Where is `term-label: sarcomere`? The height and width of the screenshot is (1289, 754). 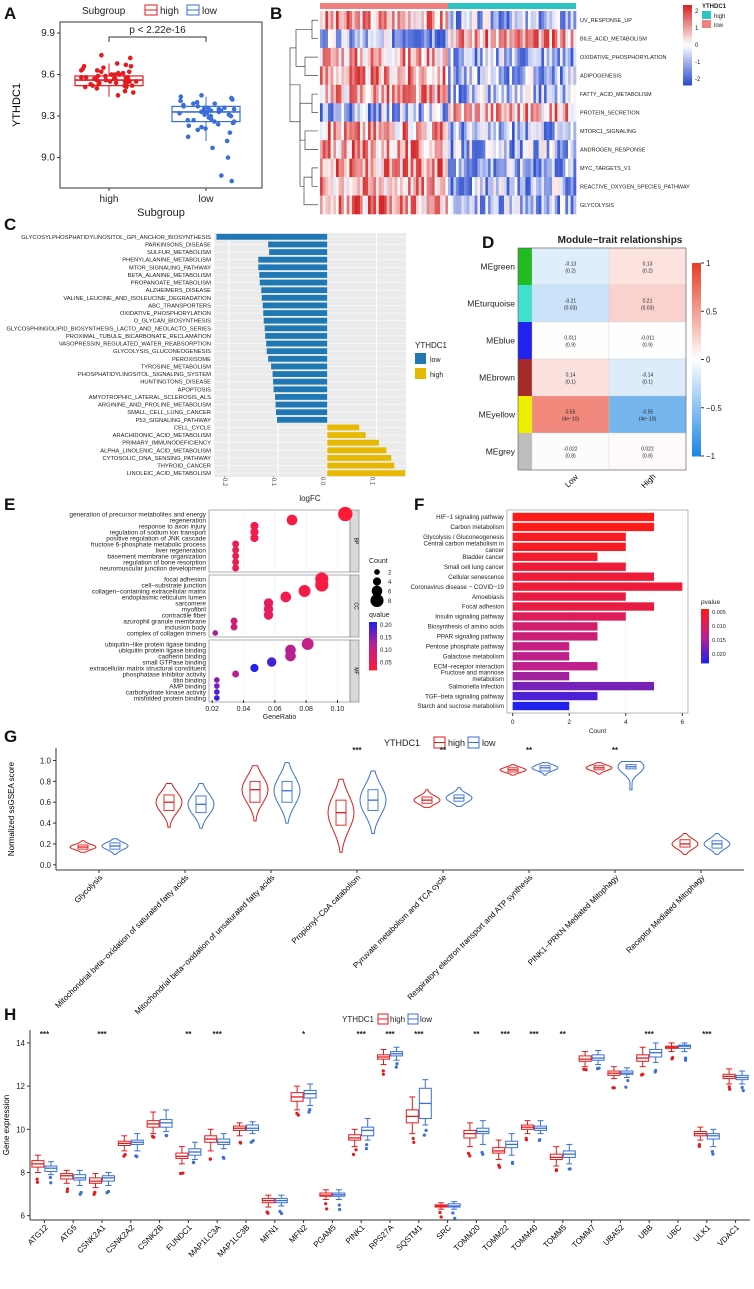 term-label: sarcomere is located at coordinates (190, 603).